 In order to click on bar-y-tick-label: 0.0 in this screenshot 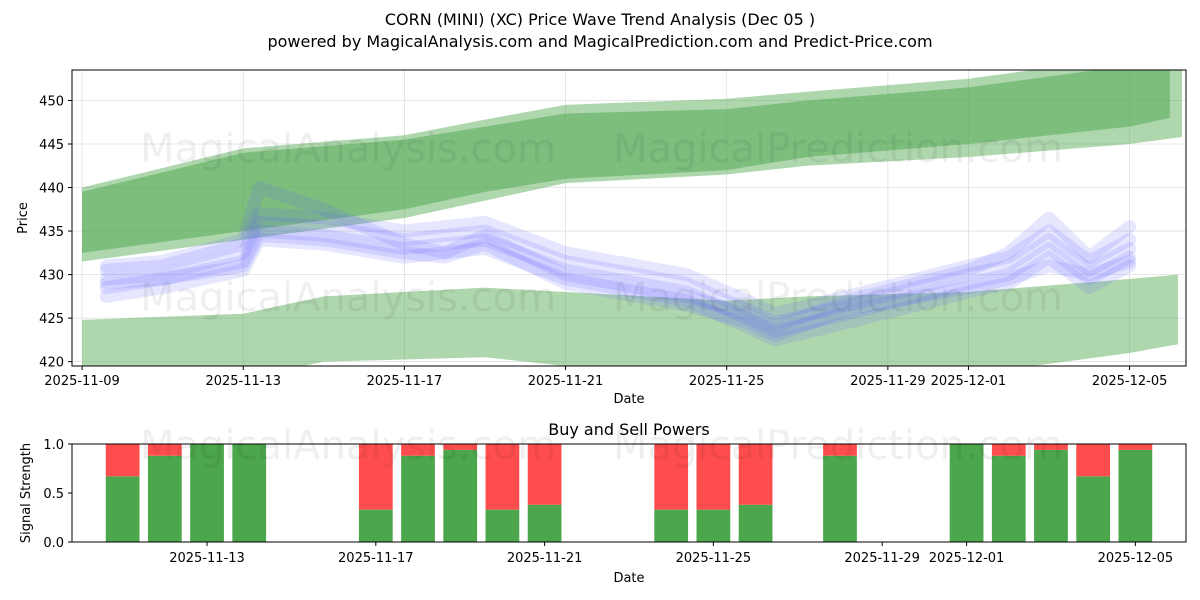, I will do `click(53, 543)`.